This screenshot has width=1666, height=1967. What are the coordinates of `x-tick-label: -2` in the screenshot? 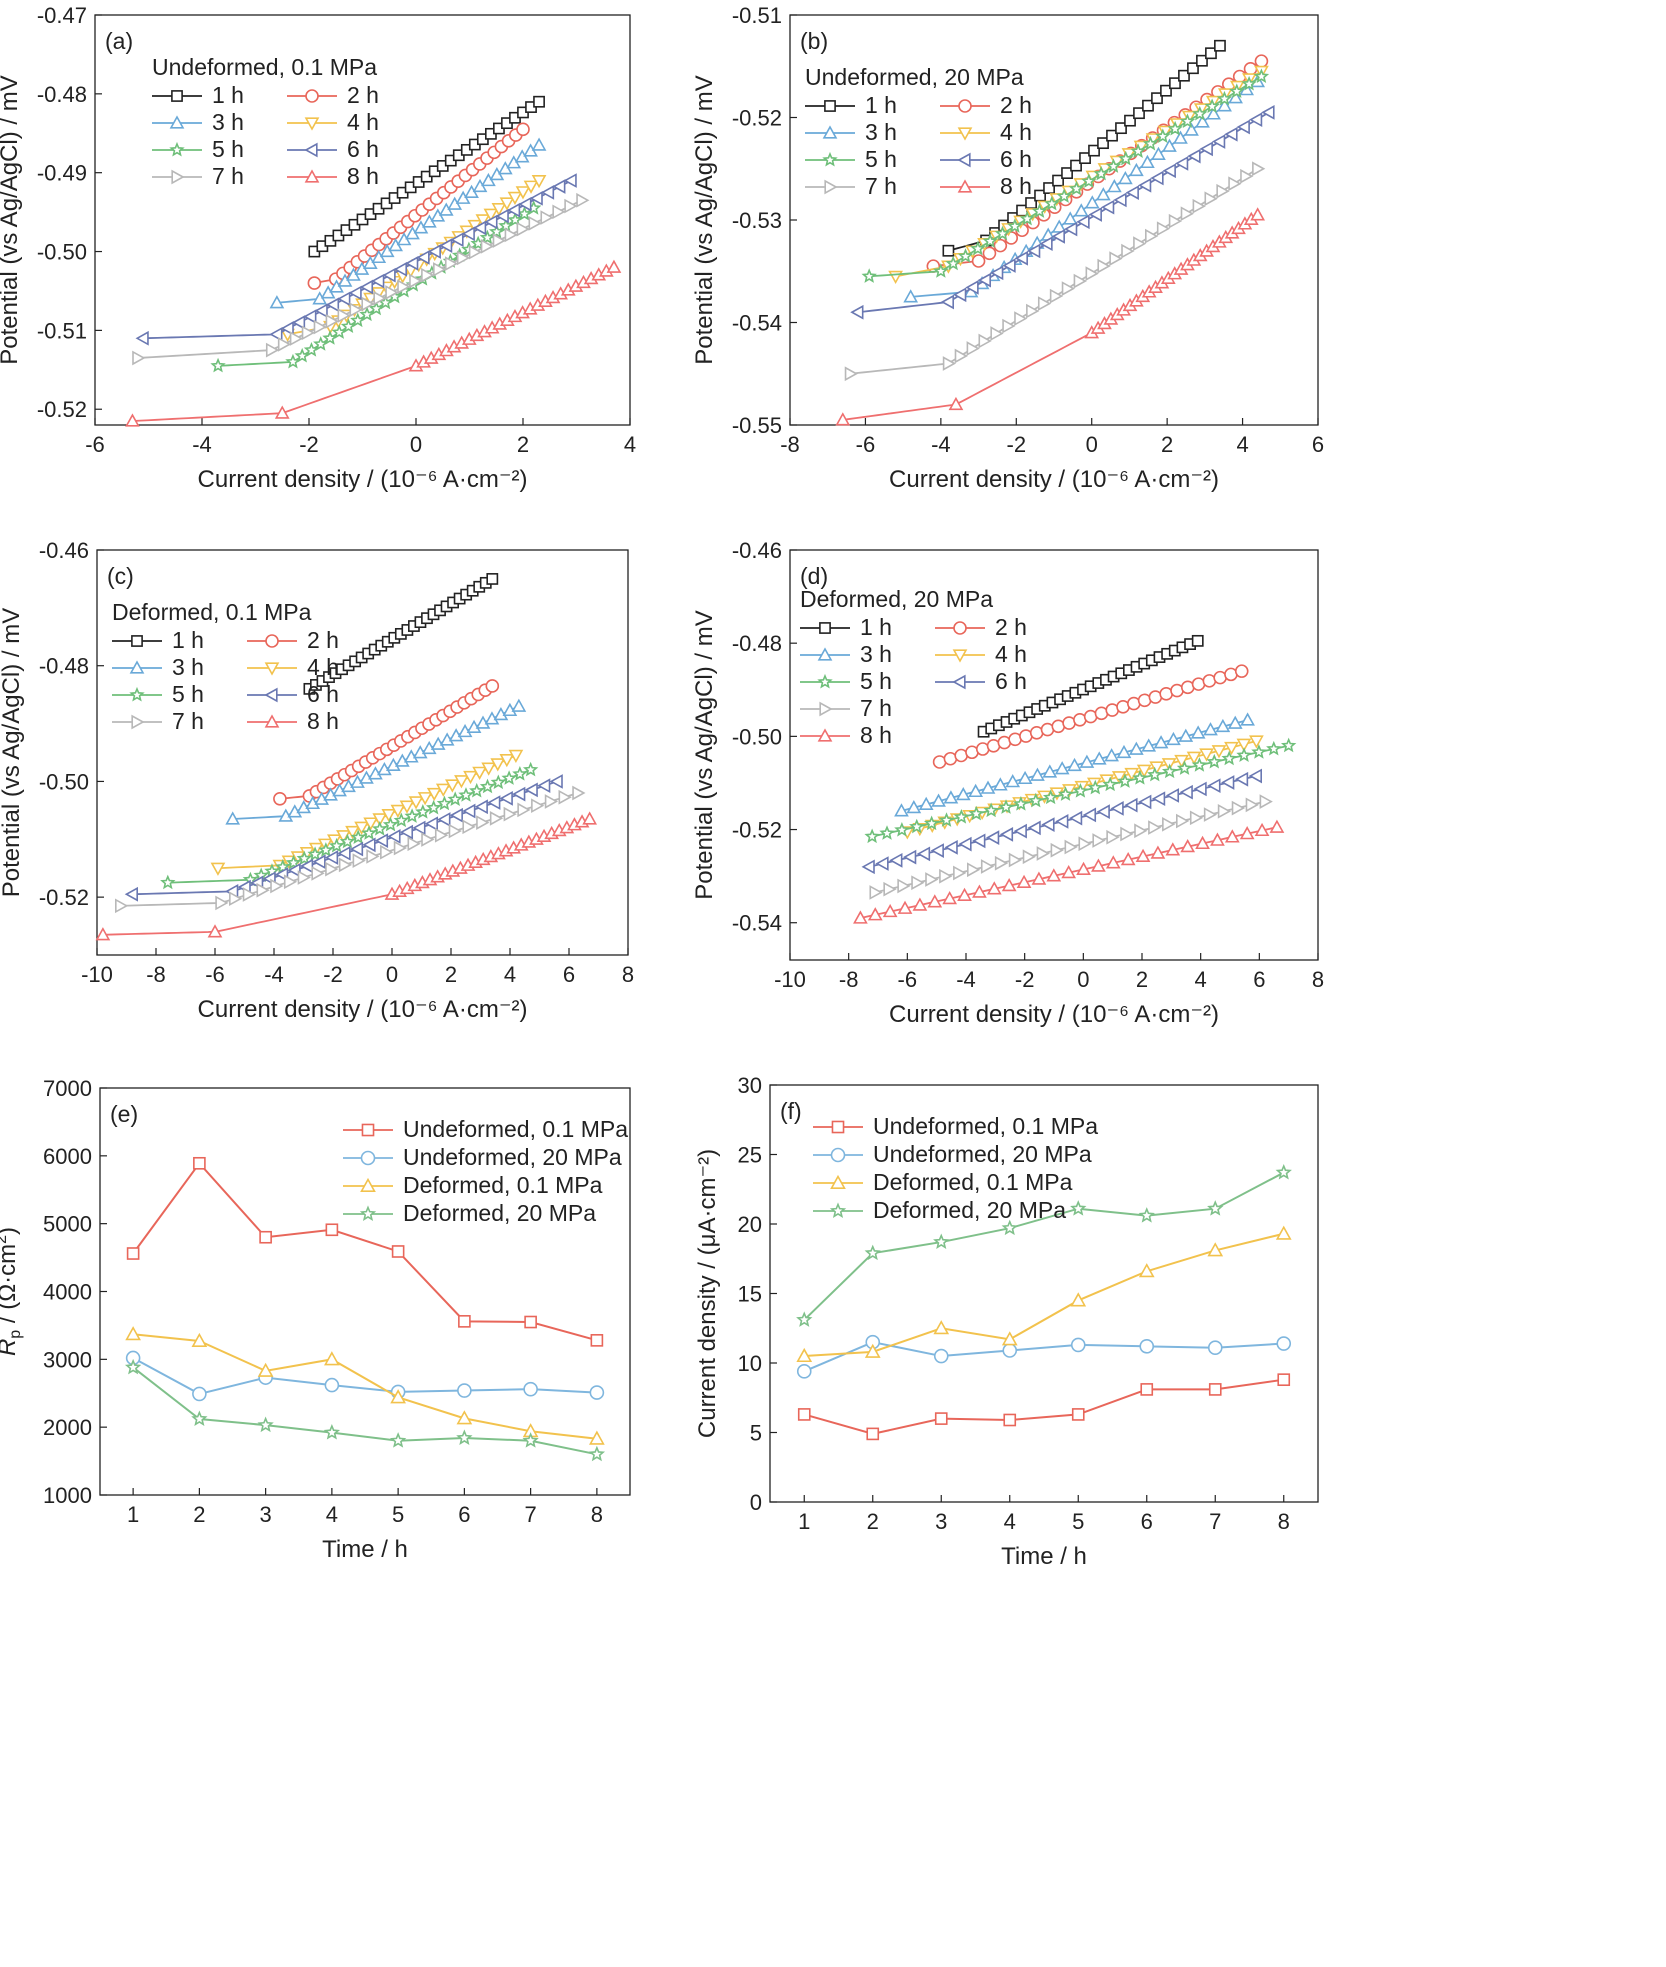 It's located at (309, 444).